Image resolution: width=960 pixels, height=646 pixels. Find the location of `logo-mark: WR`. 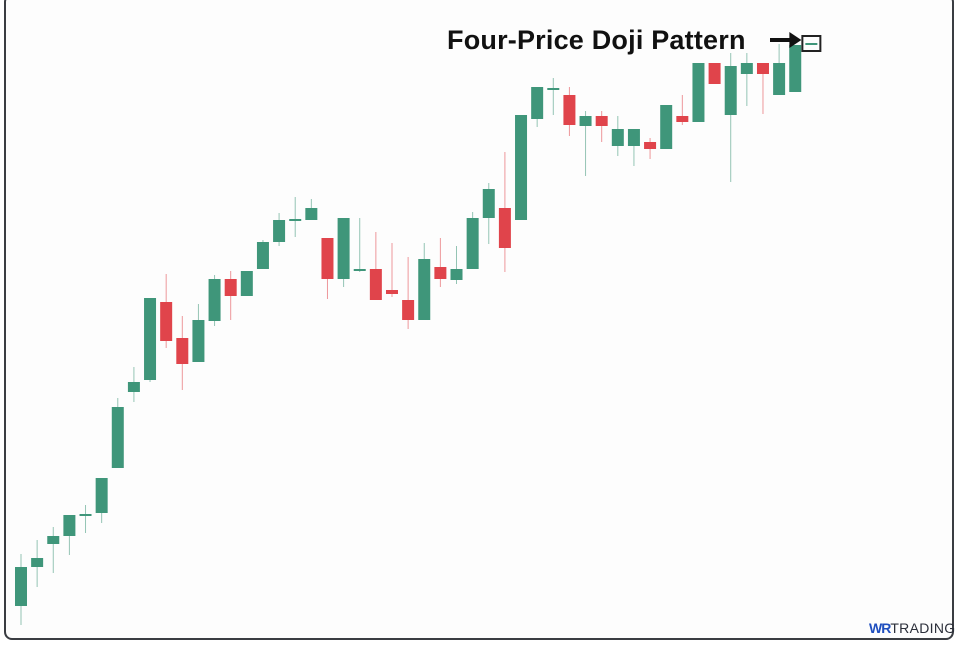

logo-mark: WR is located at coordinates (880, 628).